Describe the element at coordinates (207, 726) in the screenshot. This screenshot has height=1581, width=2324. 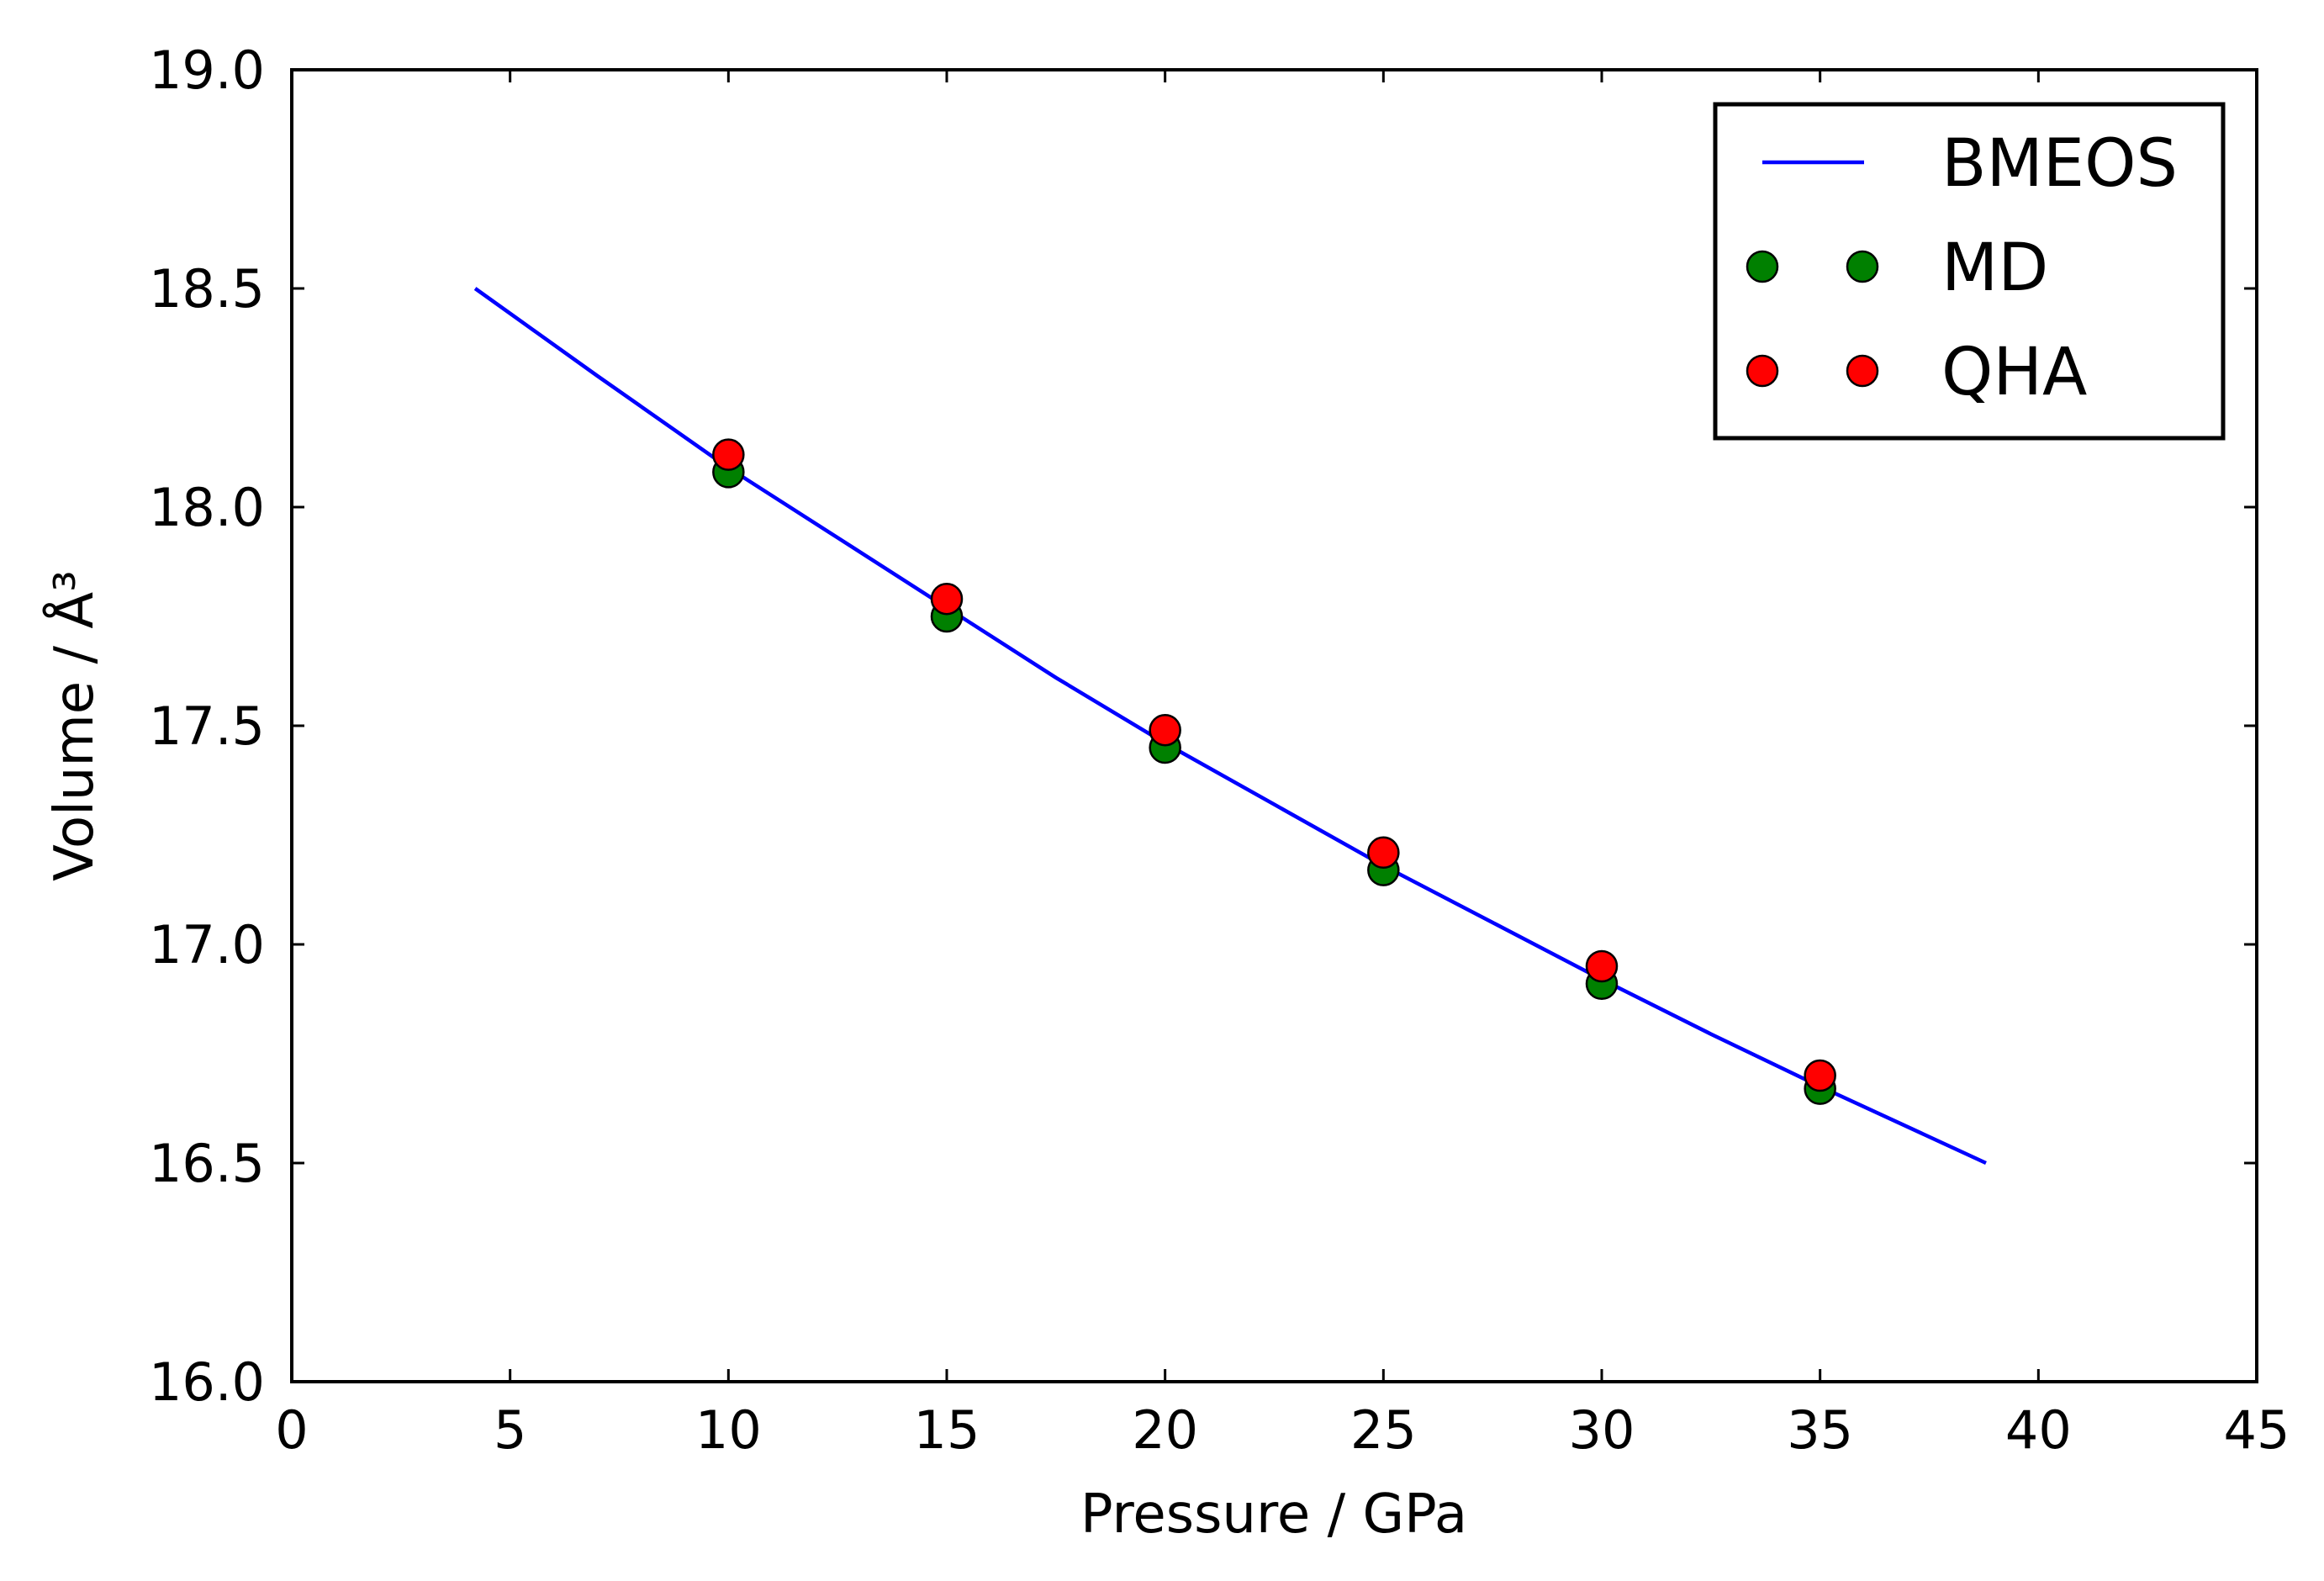
I see `y-tick-label: 17.5` at that location.